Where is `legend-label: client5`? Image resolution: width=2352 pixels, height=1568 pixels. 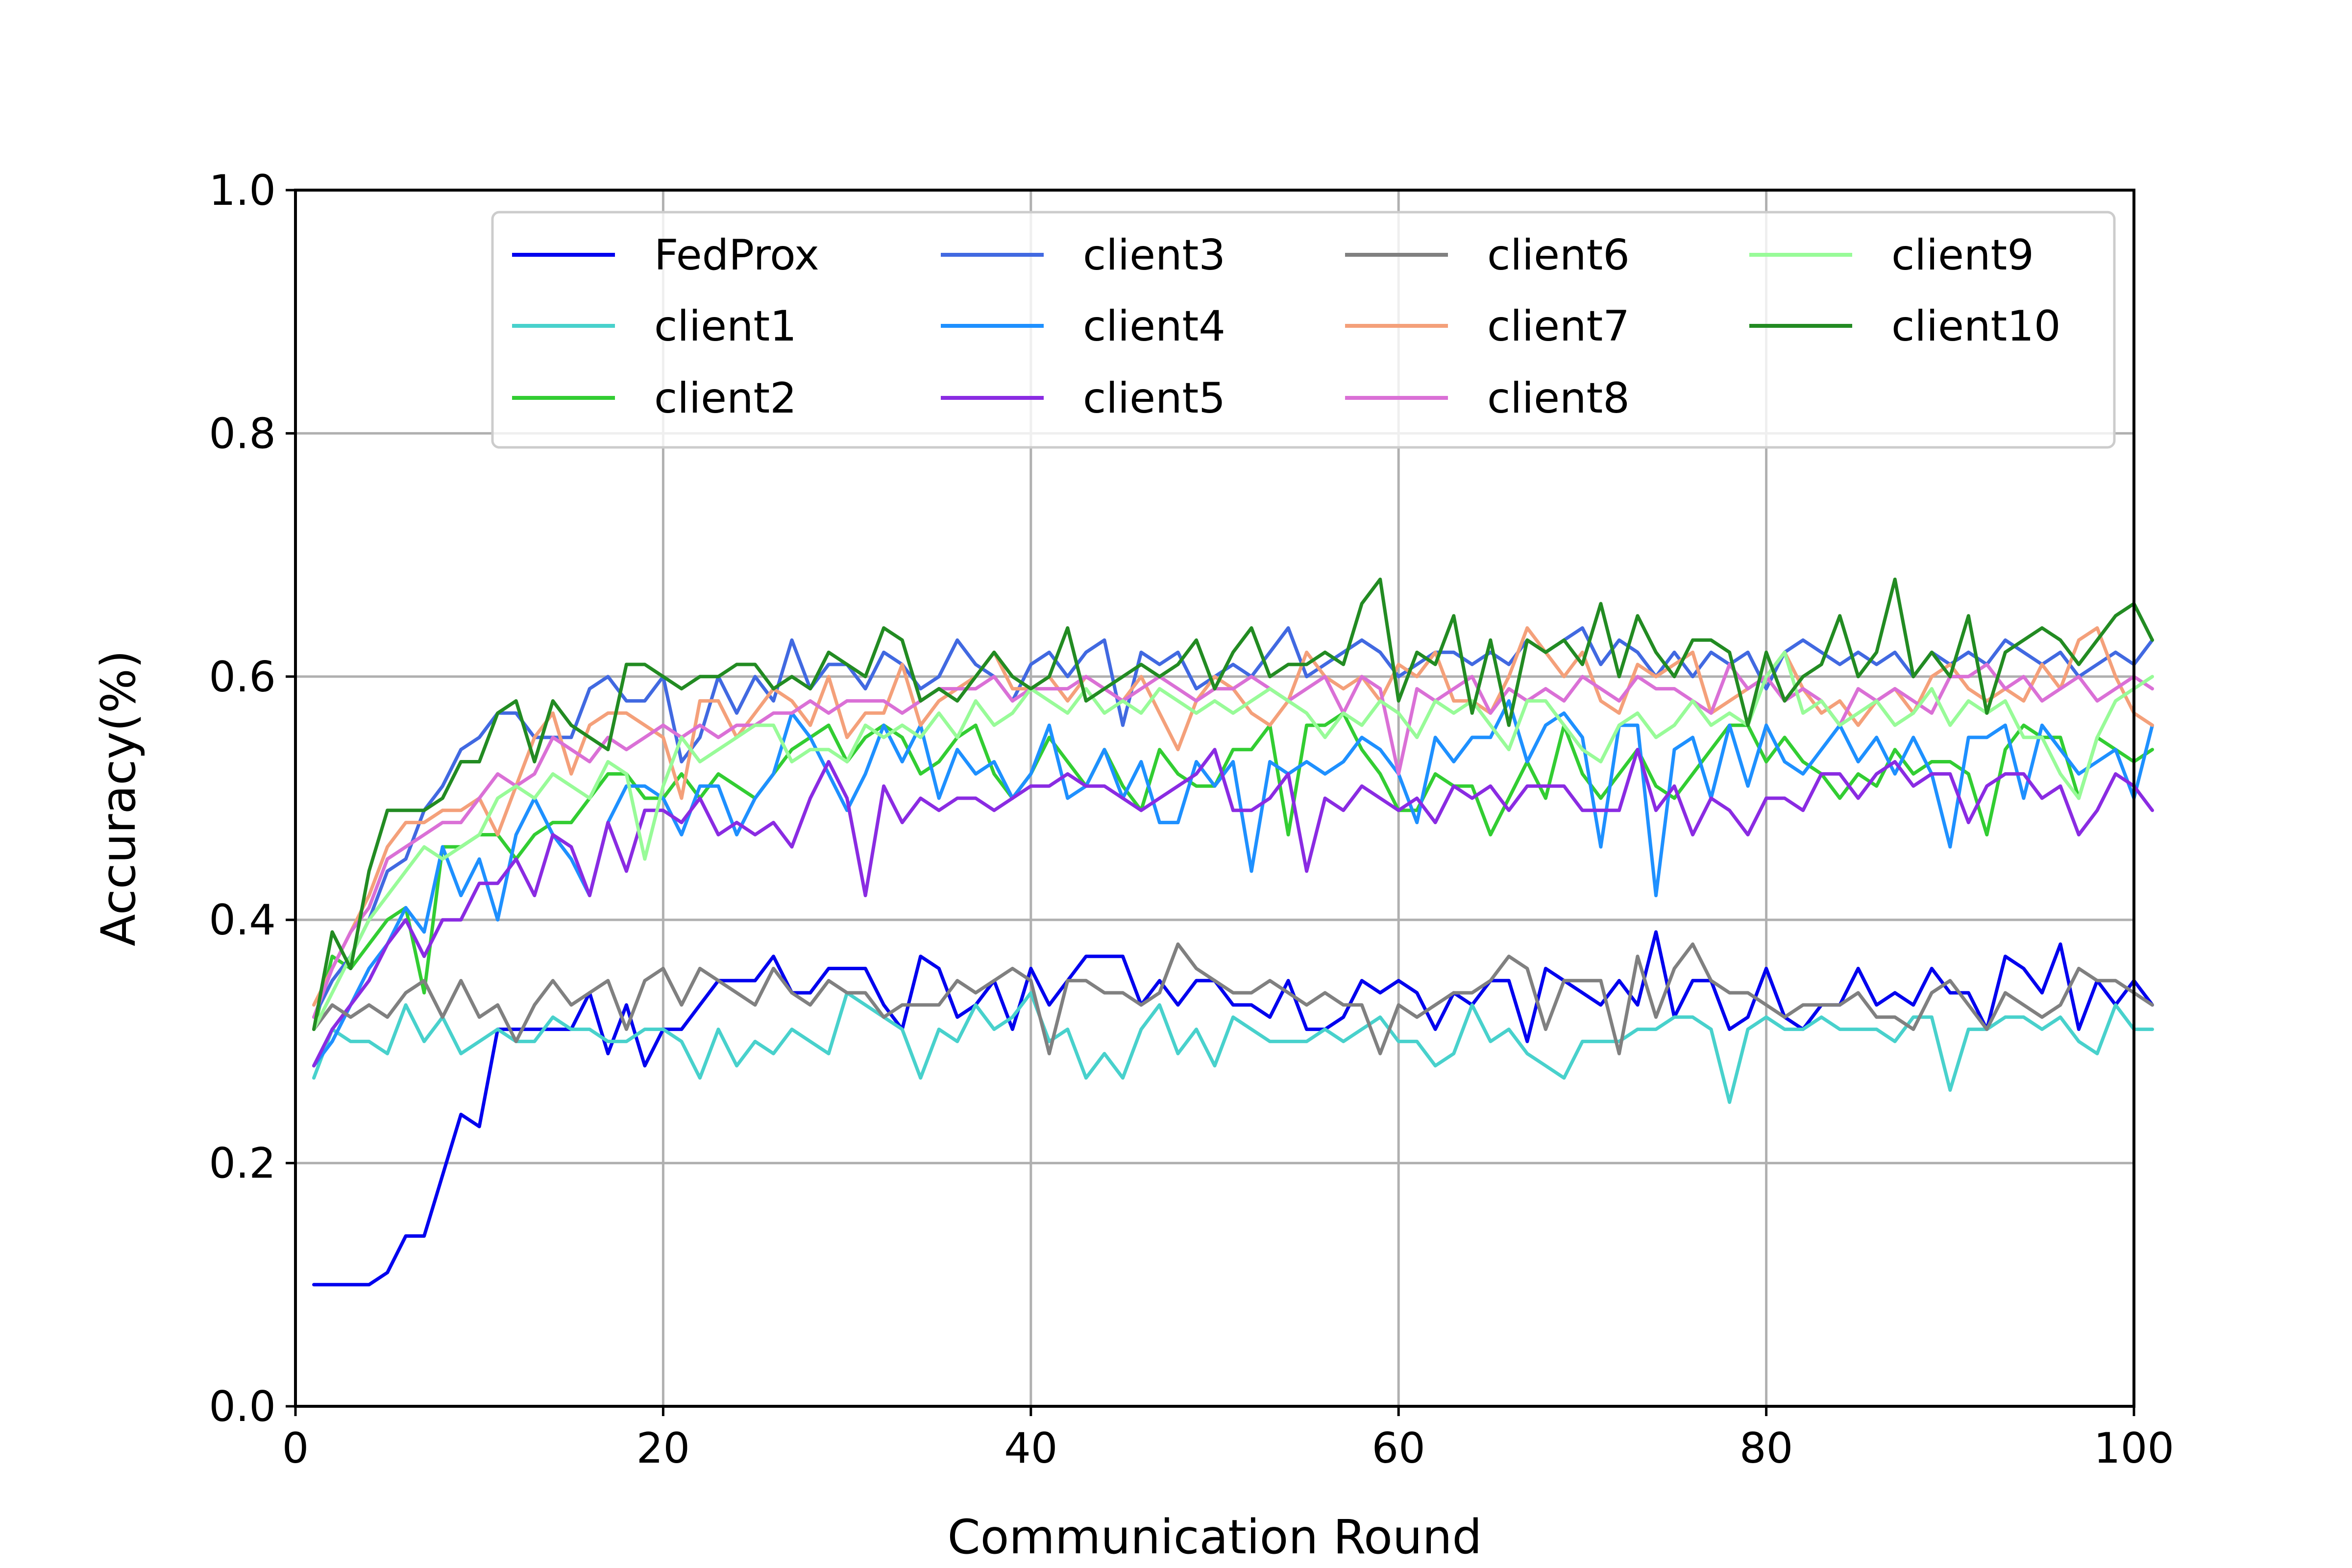
legend-label: client5 is located at coordinates (1154, 398).